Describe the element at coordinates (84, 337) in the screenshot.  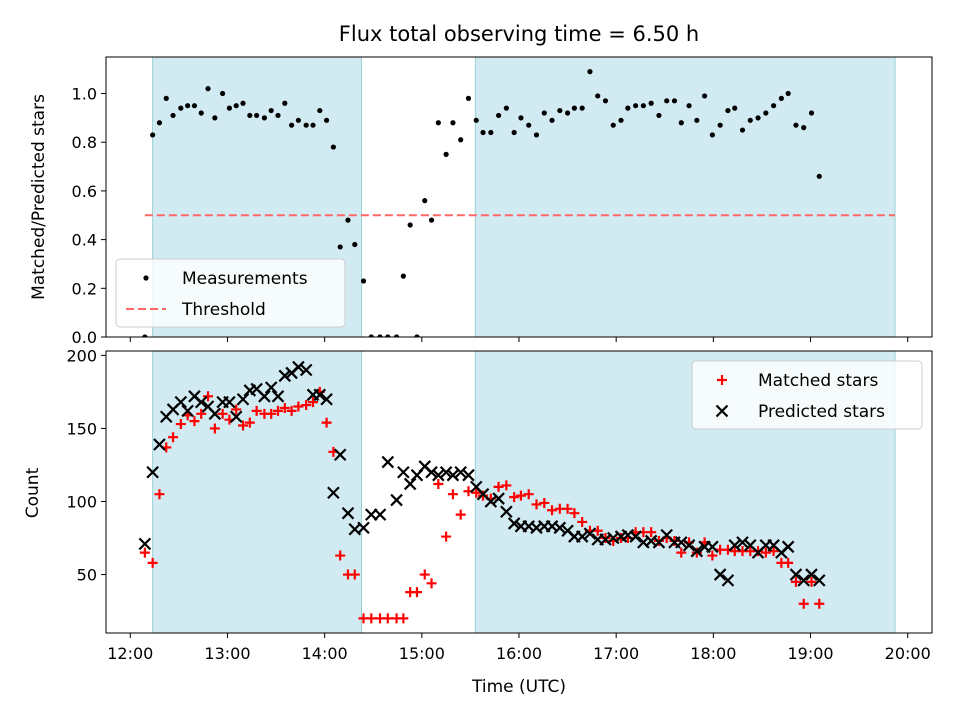
I see `y-tick-label: 0.0` at that location.